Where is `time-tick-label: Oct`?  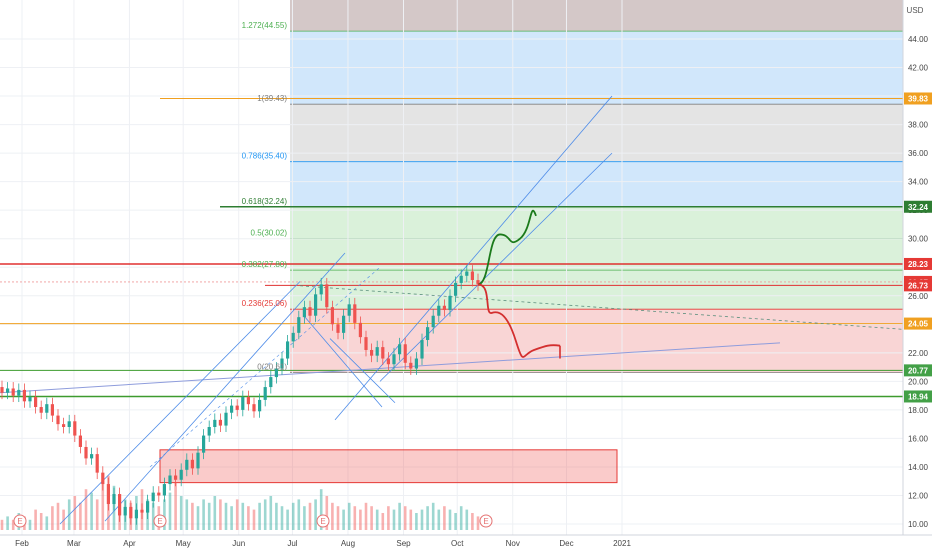 time-tick-label: Oct is located at coordinates (457, 543).